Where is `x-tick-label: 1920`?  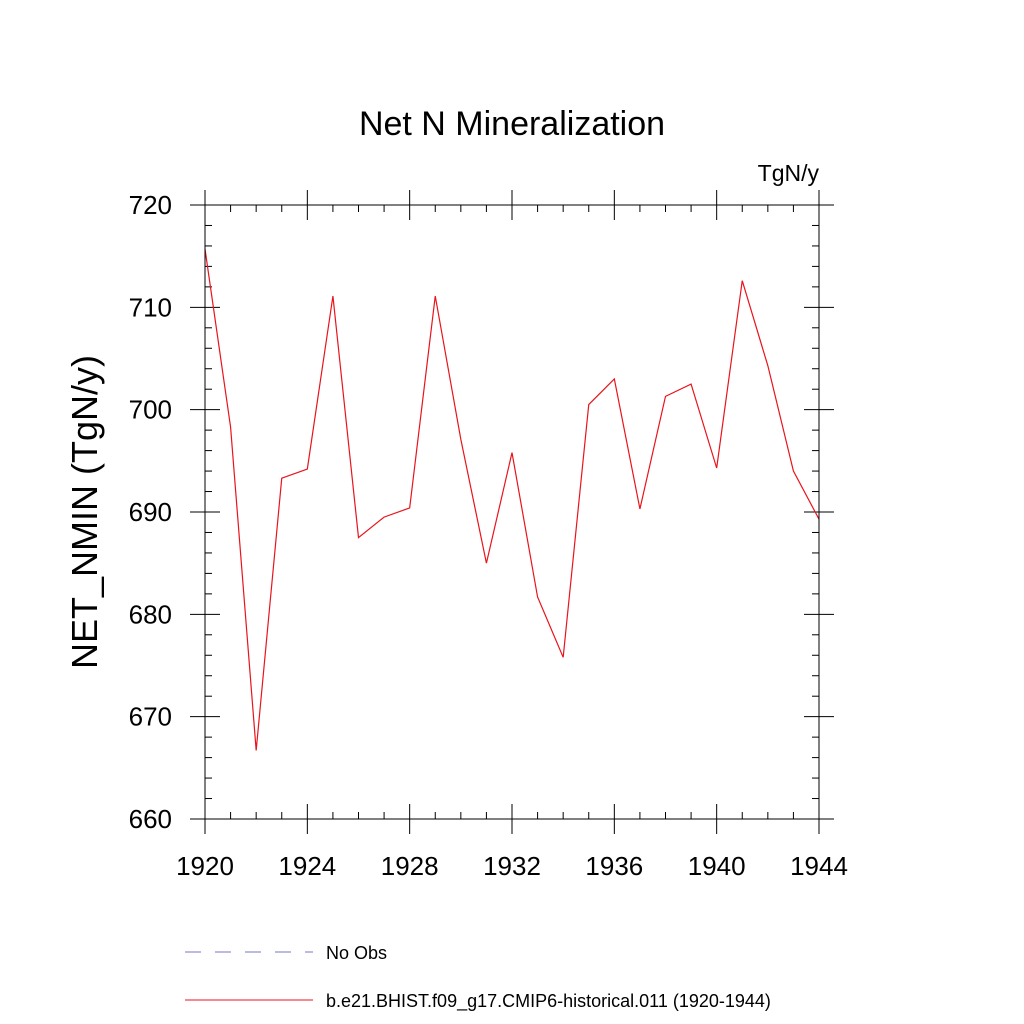 x-tick-label: 1920 is located at coordinates (205, 866).